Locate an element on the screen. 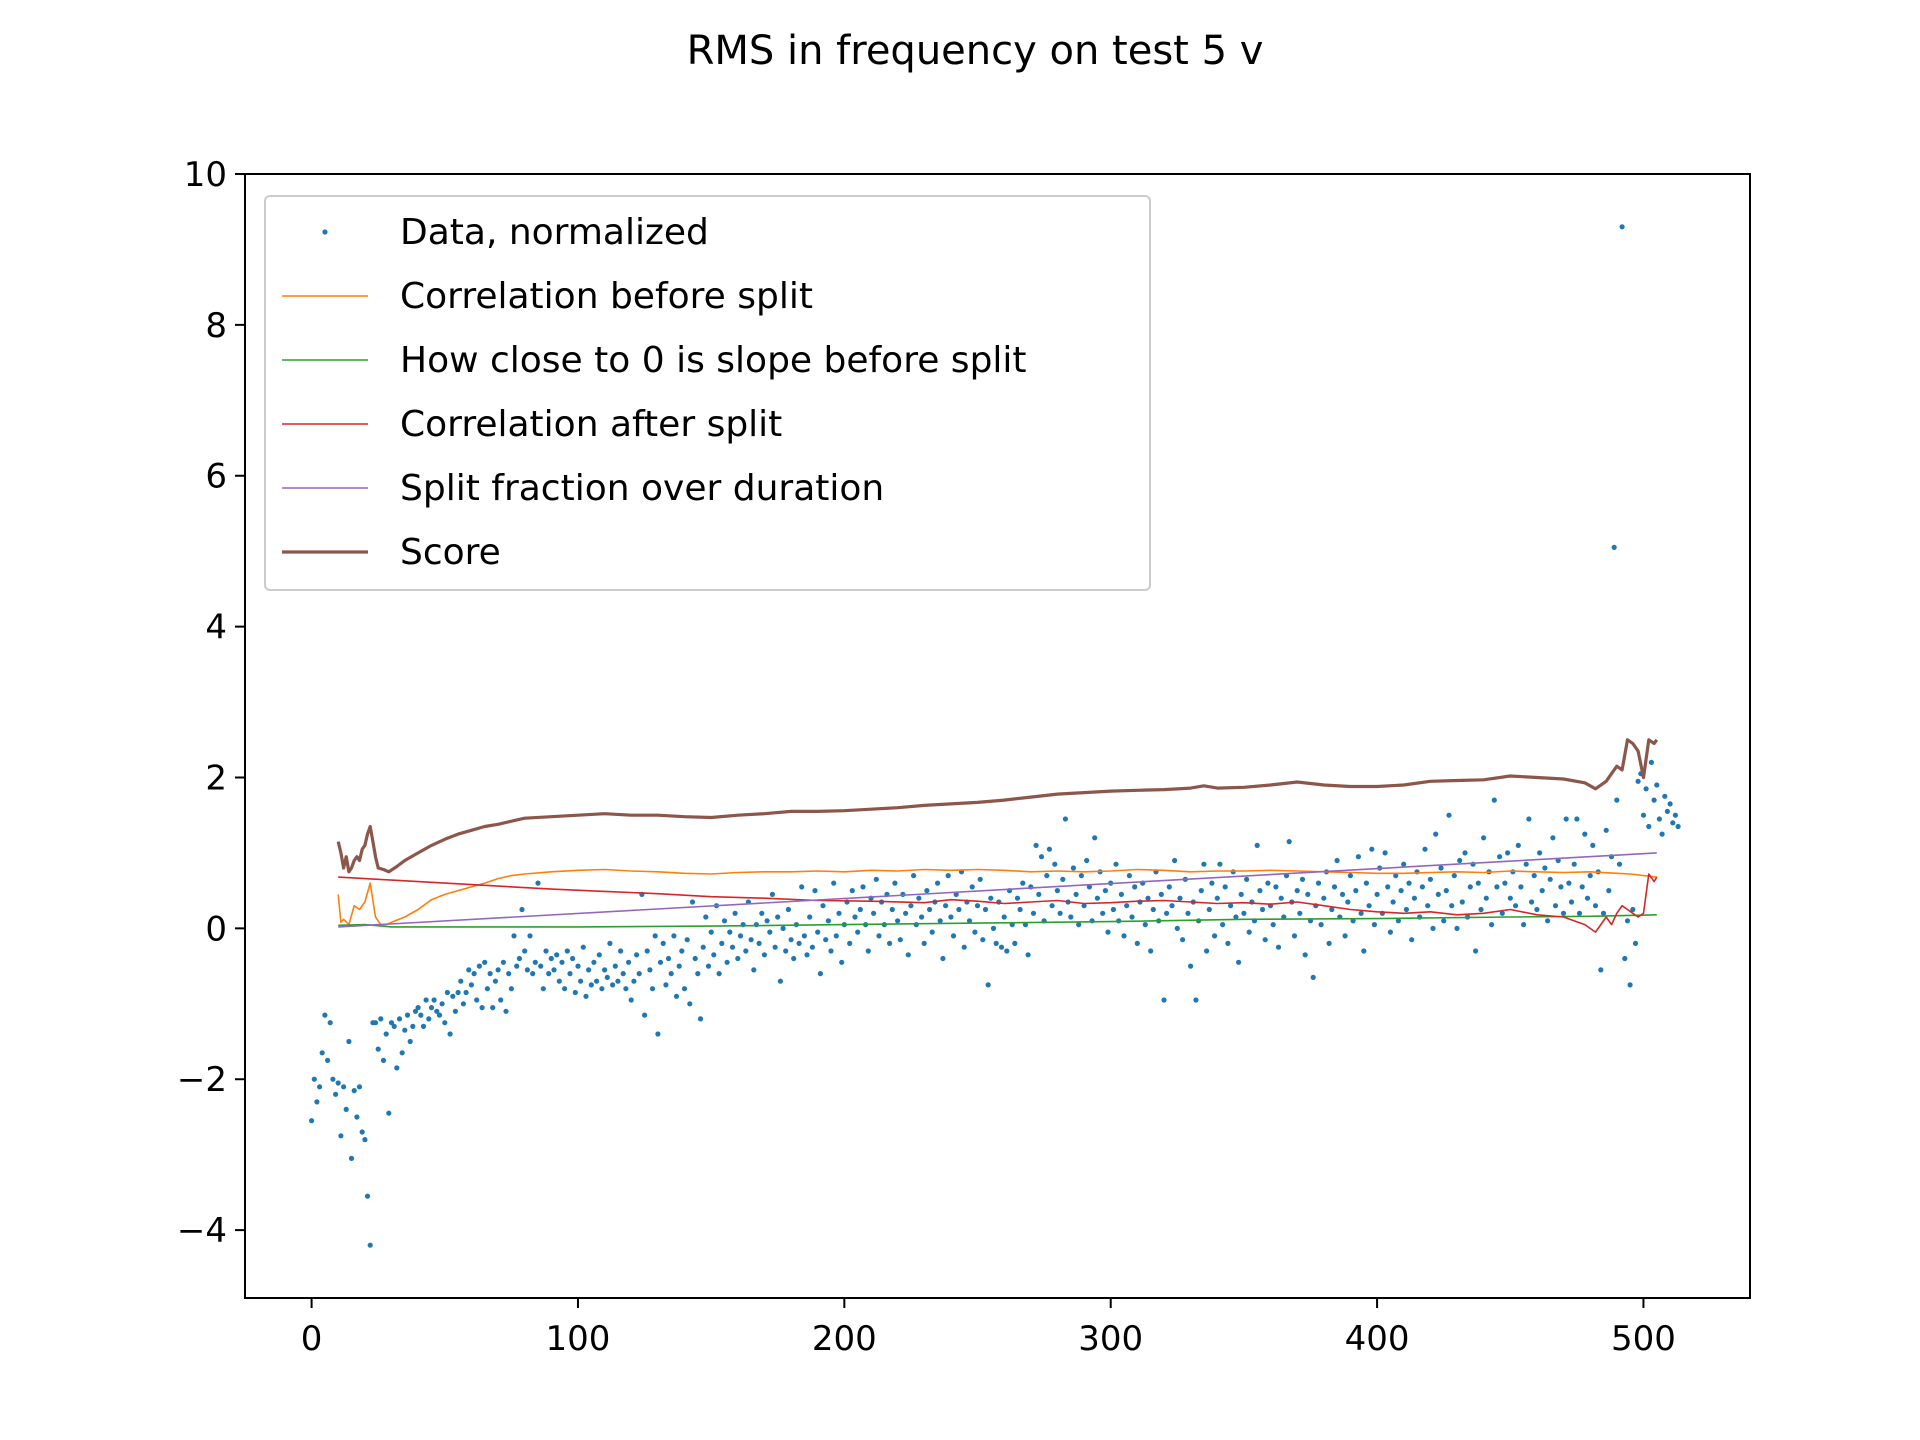 The height and width of the screenshot is (1440, 1920). series-line-correlation-after-split is located at coordinates (998, 903).